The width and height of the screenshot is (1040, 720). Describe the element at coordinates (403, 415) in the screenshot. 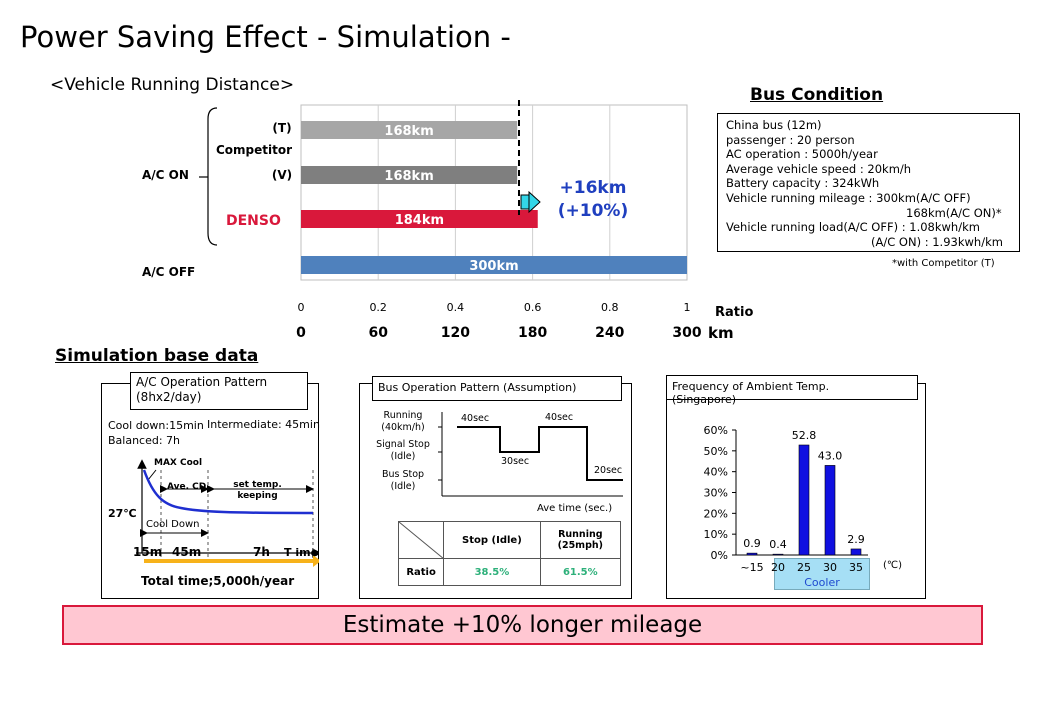

I see `level-running-line1: Running` at that location.